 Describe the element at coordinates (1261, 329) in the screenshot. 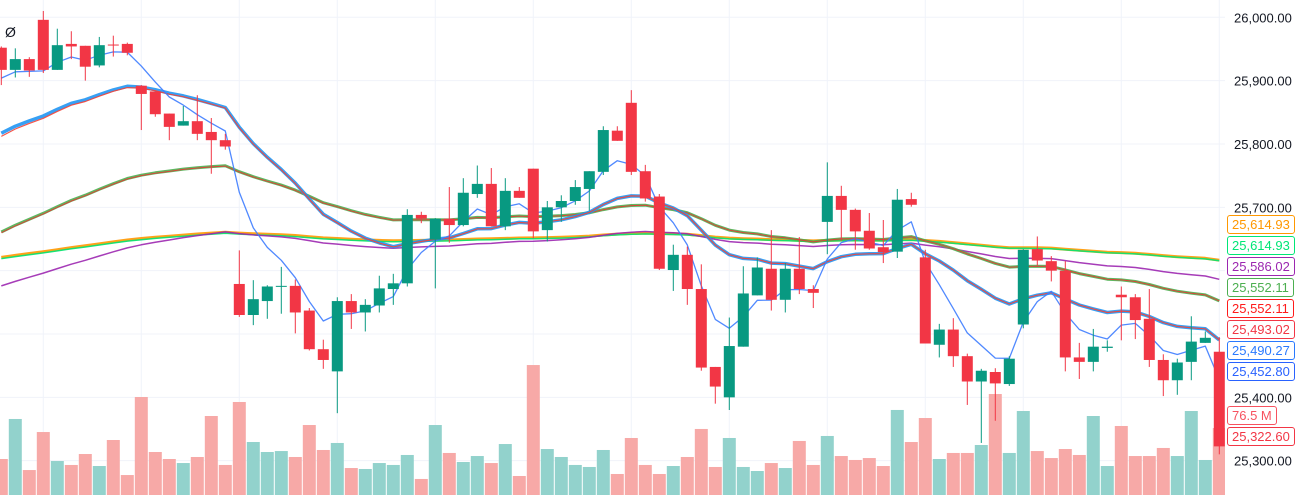

I see `indicator-value-label: 25,493.02` at that location.